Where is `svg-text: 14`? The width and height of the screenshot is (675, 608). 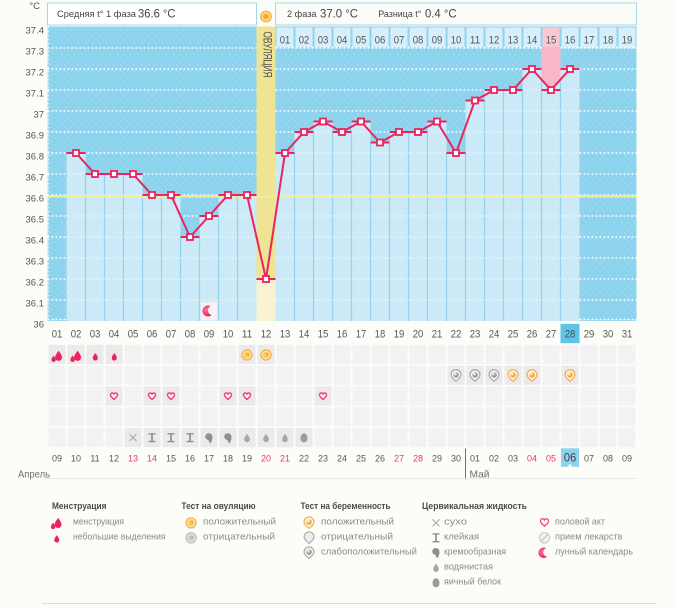
svg-text: 14 is located at coordinates (532, 40).